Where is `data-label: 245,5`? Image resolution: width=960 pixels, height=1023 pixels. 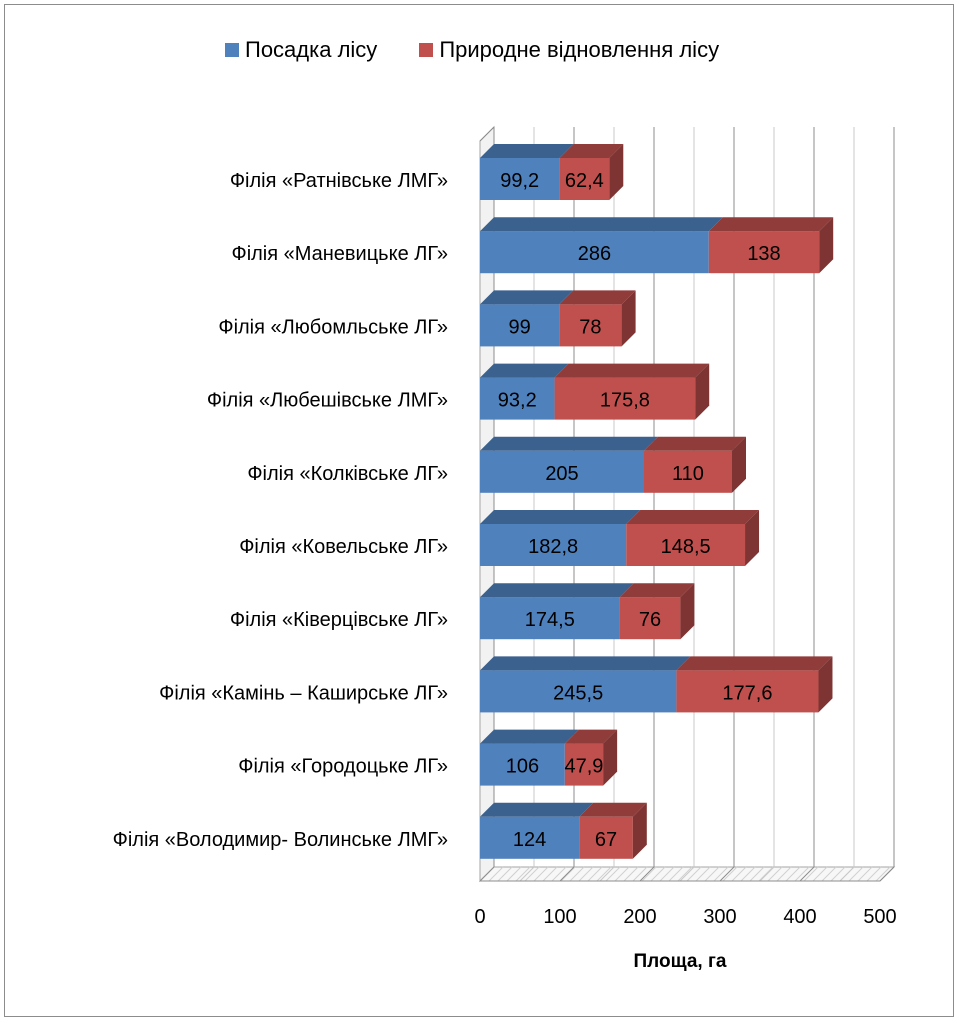 data-label: 245,5 is located at coordinates (578, 693).